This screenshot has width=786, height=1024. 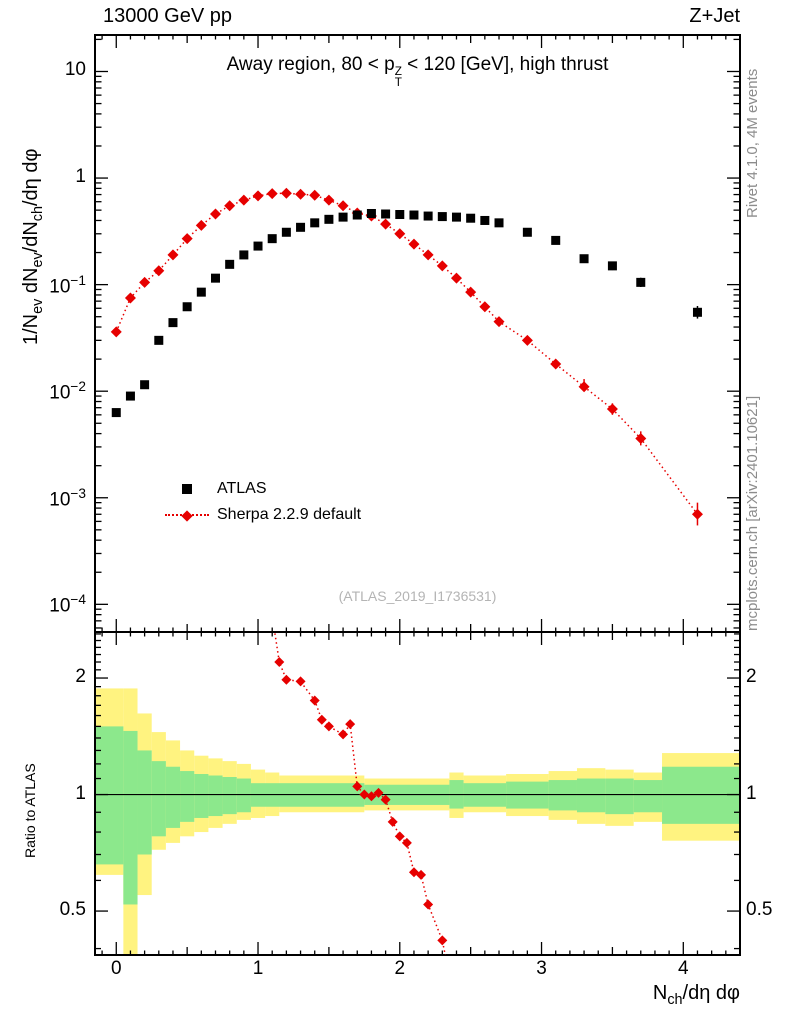 I want to click on legend-item-sherpa: Sherpa 2.2.9 default, so click(x=262, y=515).